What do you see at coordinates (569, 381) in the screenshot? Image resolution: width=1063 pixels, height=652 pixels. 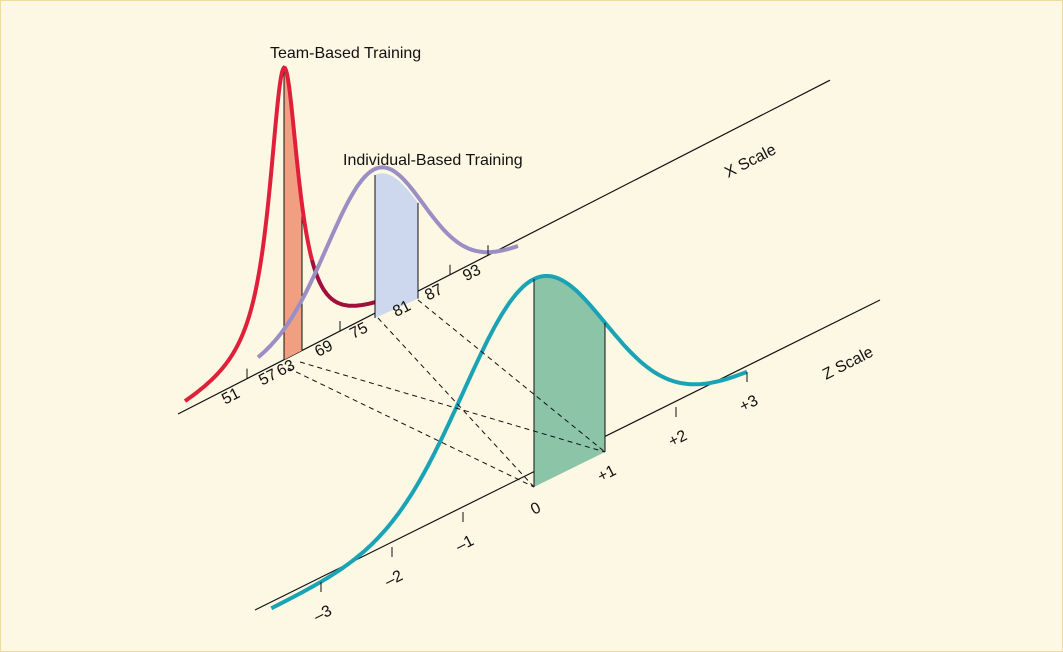 I see `z-shaded-area` at bounding box center [569, 381].